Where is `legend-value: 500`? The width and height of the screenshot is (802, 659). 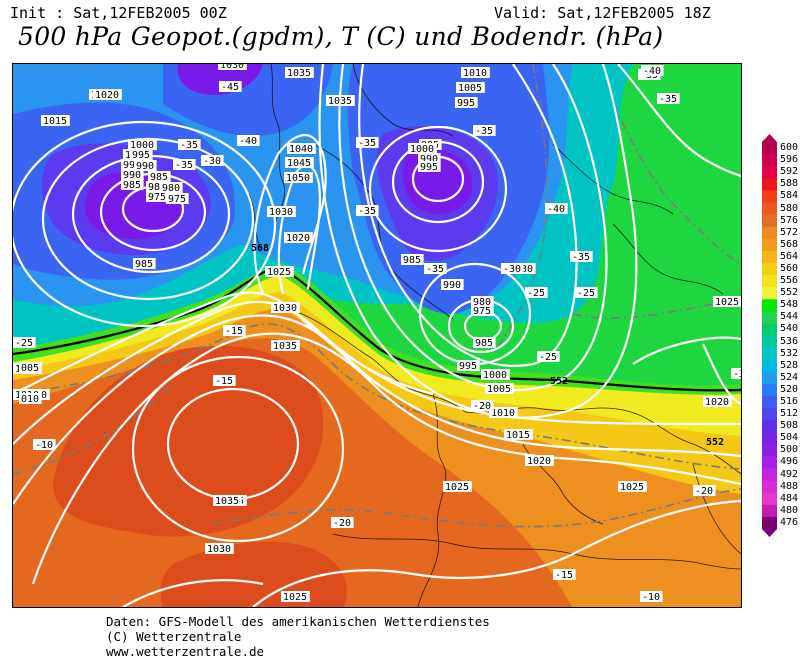
legend-value: 500 is located at coordinates (789, 450).